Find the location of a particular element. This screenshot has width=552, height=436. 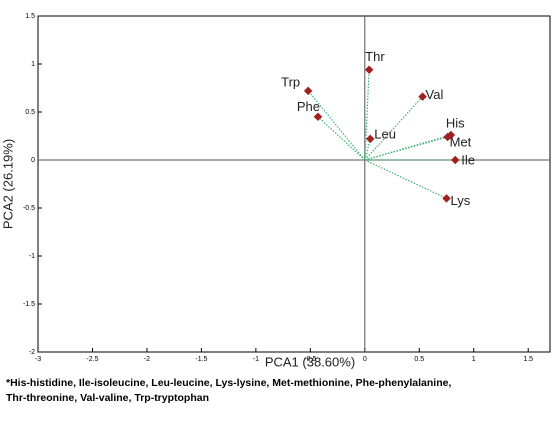

y-tick-label: -1.5 is located at coordinates (29, 304).